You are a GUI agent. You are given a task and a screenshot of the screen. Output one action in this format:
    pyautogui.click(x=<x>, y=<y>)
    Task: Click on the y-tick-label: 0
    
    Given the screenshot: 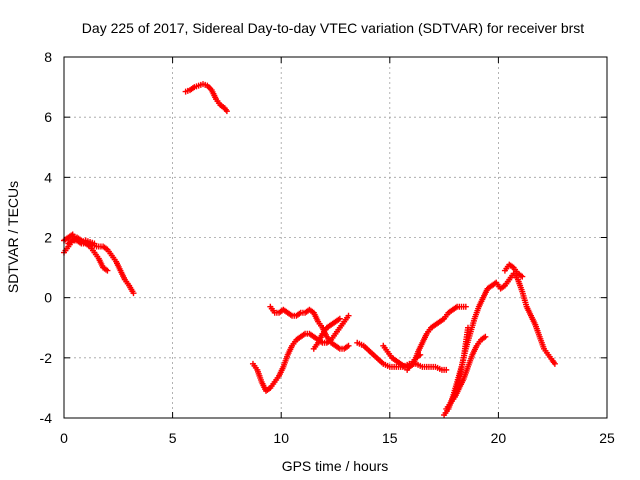 What is the action you would take?
    pyautogui.click(x=48, y=298)
    